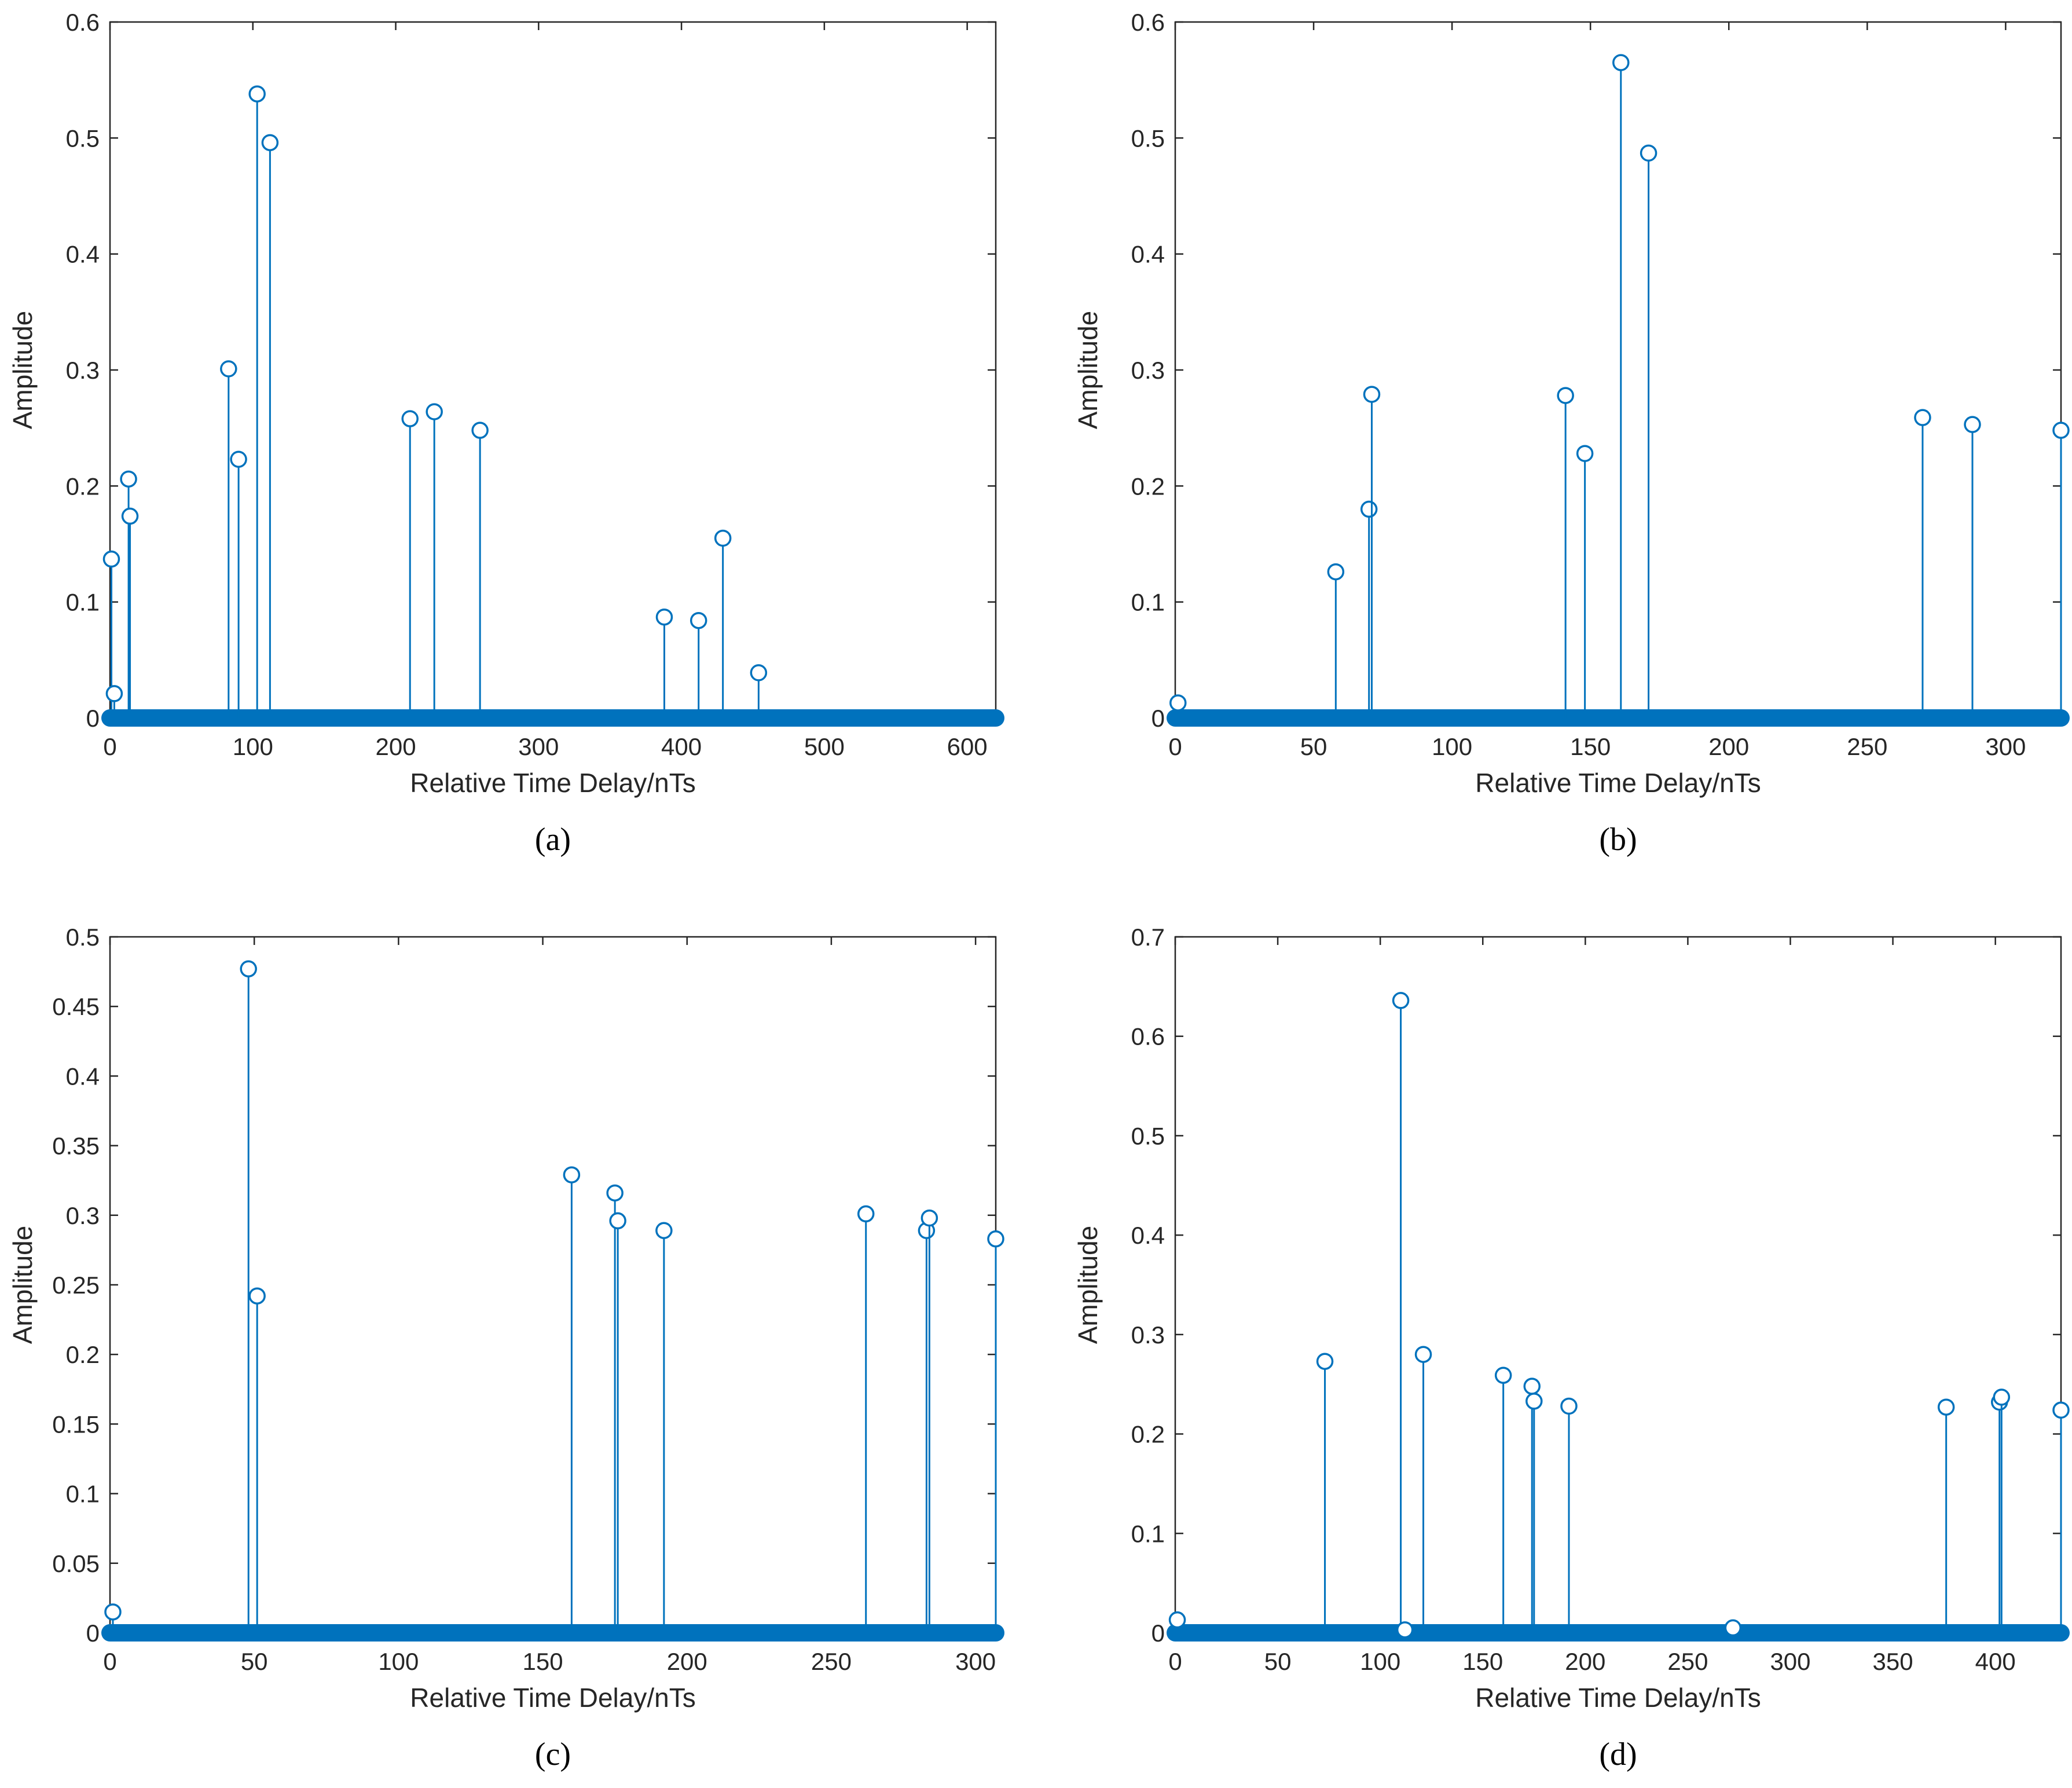 Image resolution: width=2072 pixels, height=1788 pixels. I want to click on y-tick-label: 0.35, so click(76, 1146).